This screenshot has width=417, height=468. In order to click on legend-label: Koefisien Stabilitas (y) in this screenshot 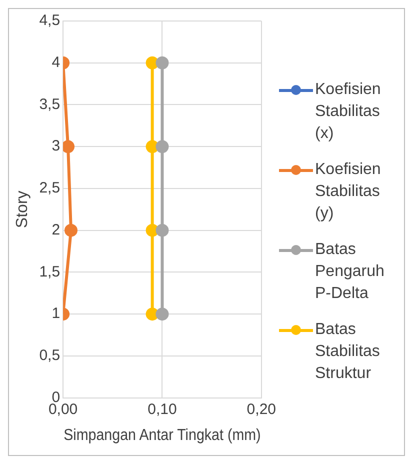, I will do `click(348, 192)`.